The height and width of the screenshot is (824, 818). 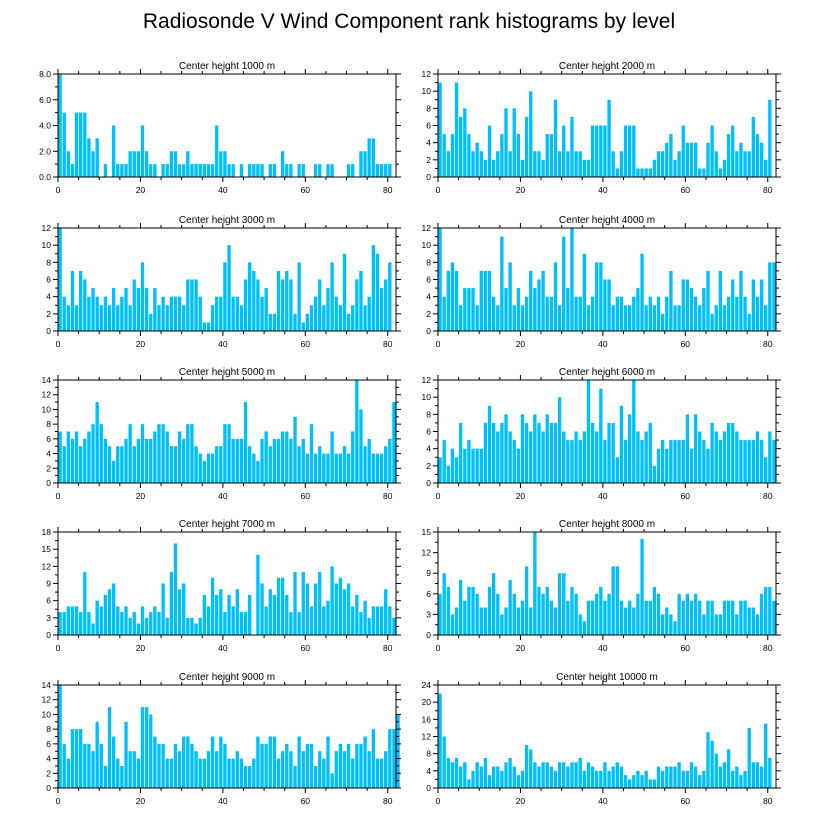 What do you see at coordinates (47, 700) in the screenshot?
I see `y-tick-label: 12` at bounding box center [47, 700].